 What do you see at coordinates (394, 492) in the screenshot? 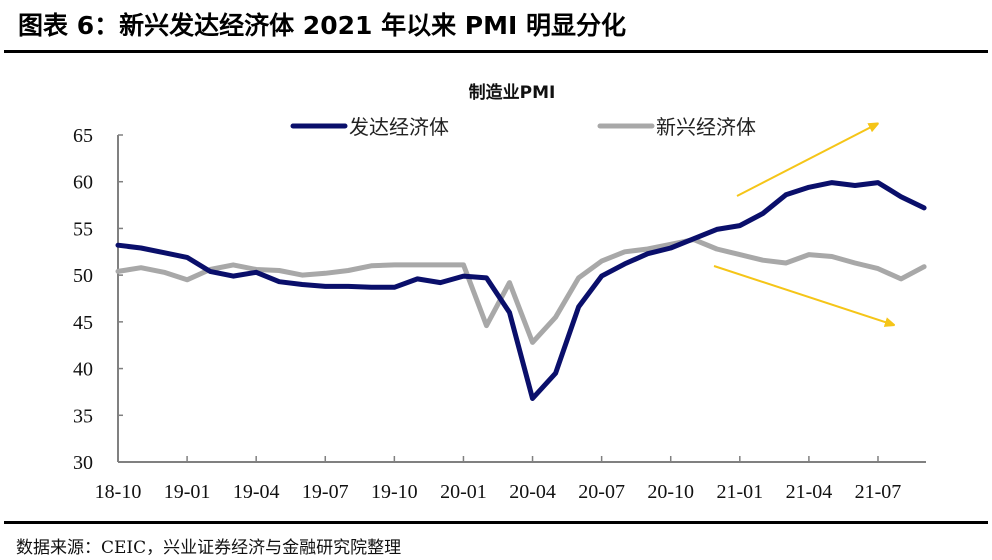
I see `x-tick-label: 19-10` at bounding box center [394, 492].